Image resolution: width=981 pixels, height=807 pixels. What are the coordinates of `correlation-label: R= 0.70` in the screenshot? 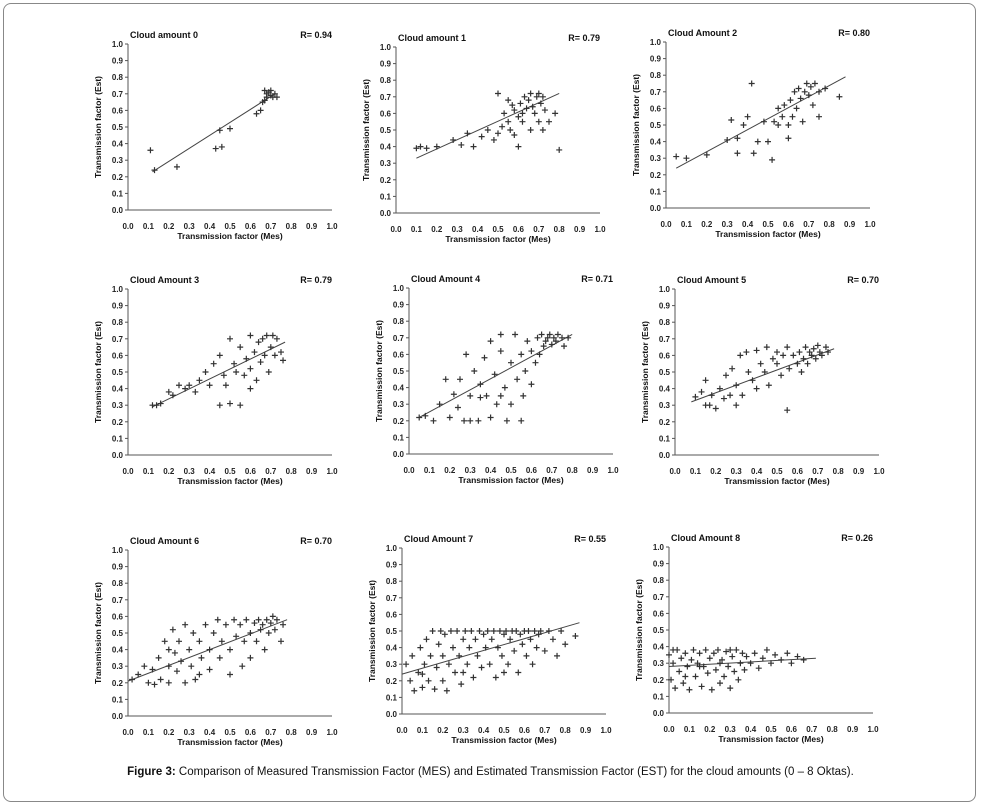 It's located at (863, 280).